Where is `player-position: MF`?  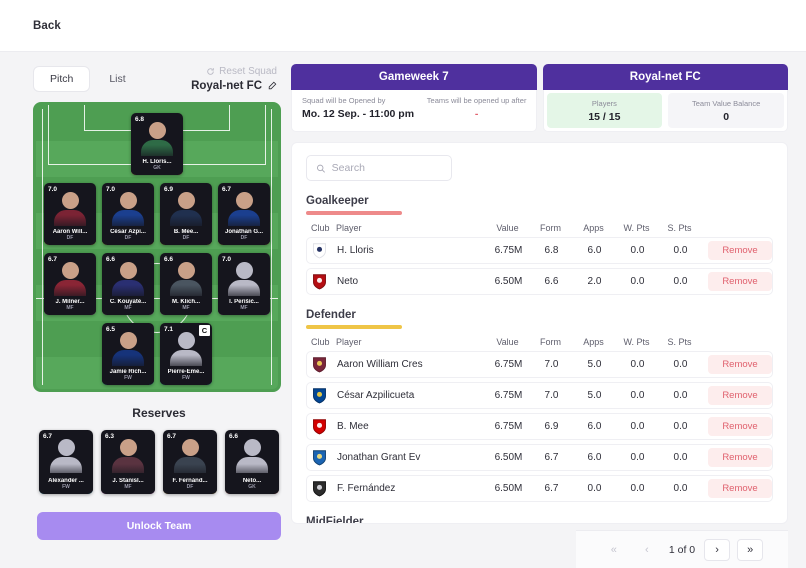
player-position: MF is located at coordinates (244, 308).